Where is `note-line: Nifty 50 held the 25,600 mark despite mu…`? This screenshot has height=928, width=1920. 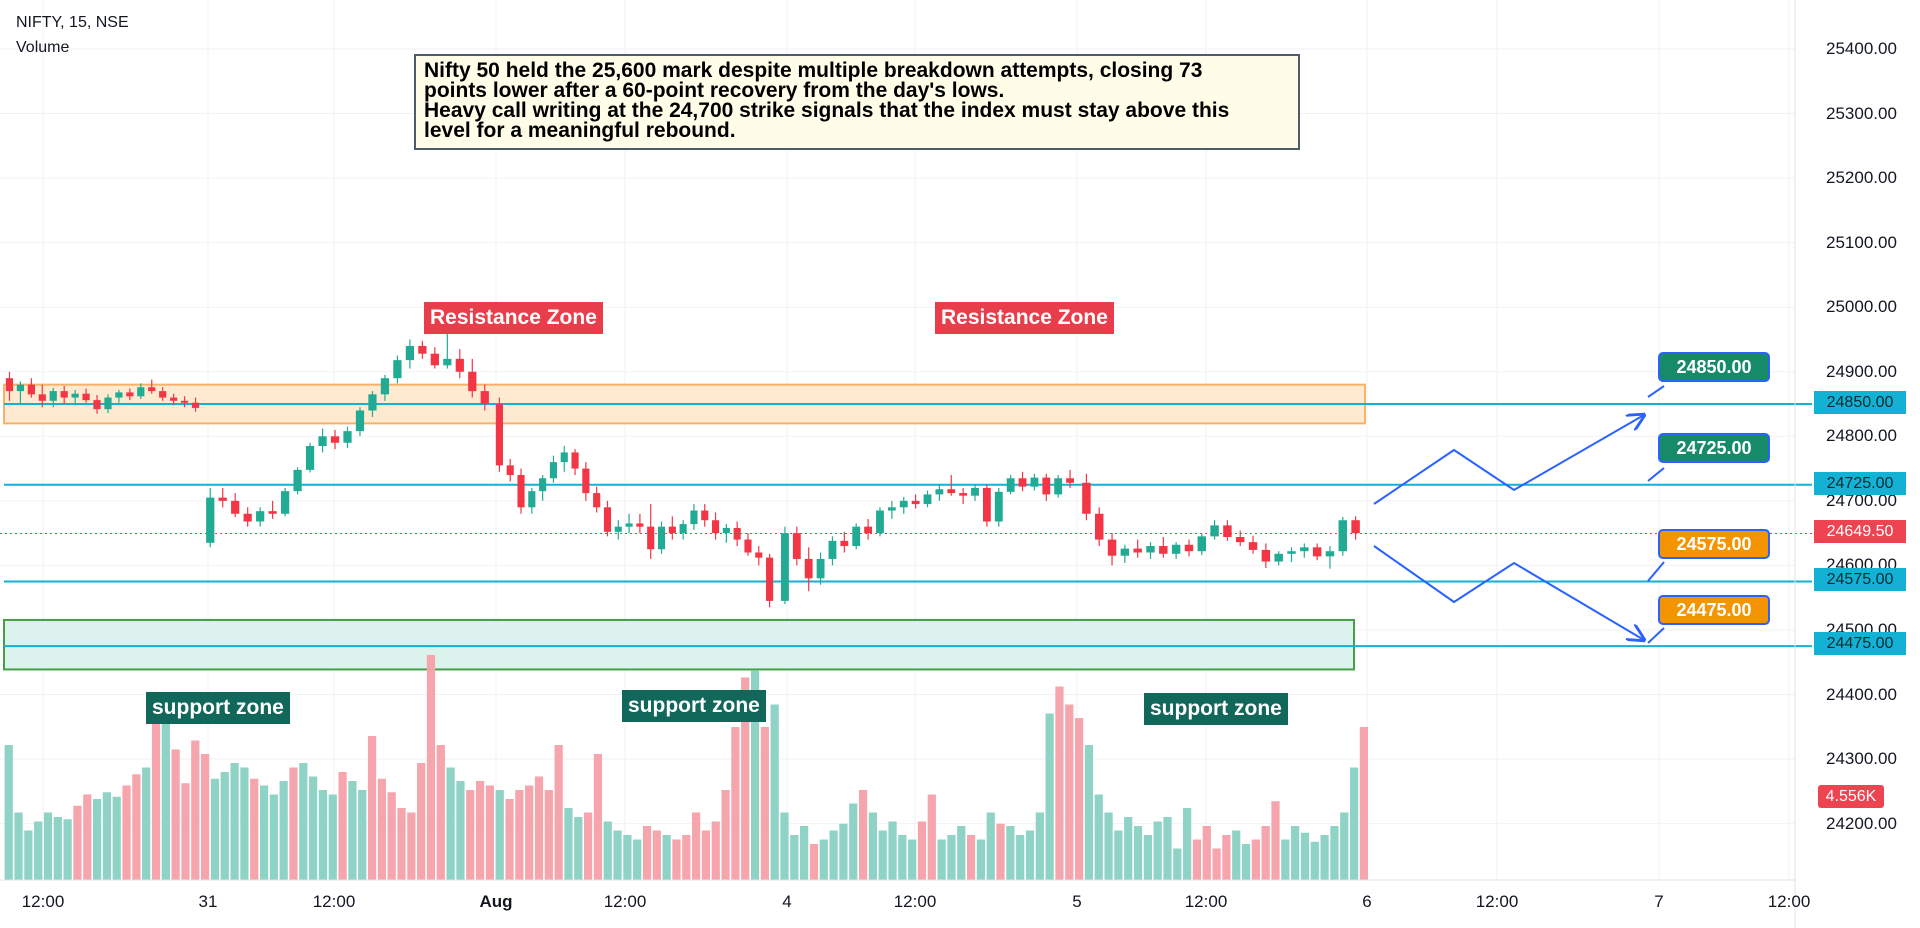 note-line: Nifty 50 held the 25,600 mark despite mu… is located at coordinates (813, 70).